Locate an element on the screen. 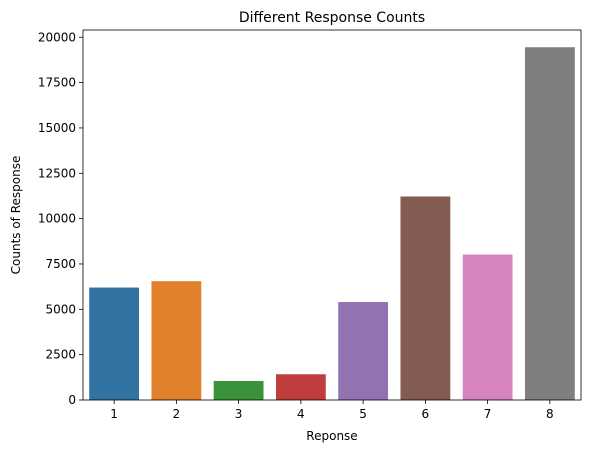 The width and height of the screenshot is (589, 453). y-tick-label: 5000 is located at coordinates (60, 309).